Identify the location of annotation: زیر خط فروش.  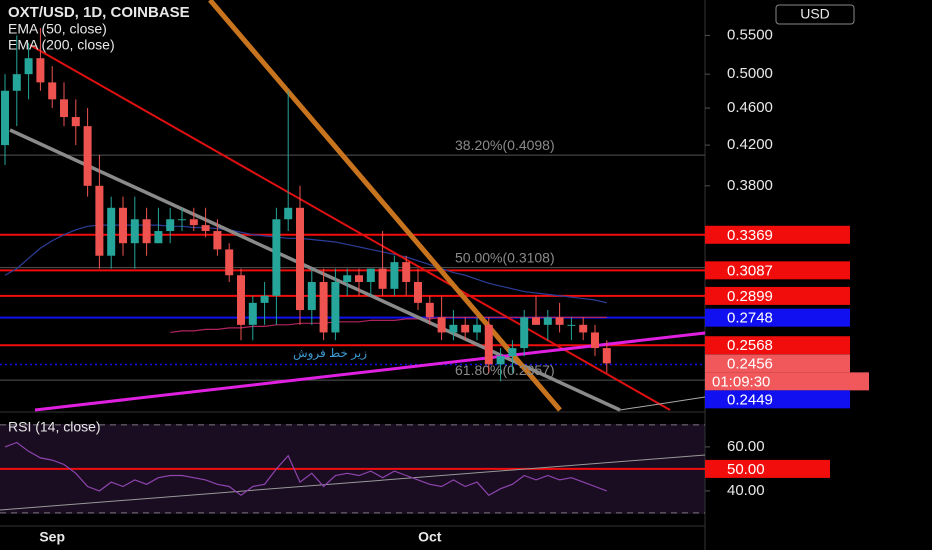
(330, 353).